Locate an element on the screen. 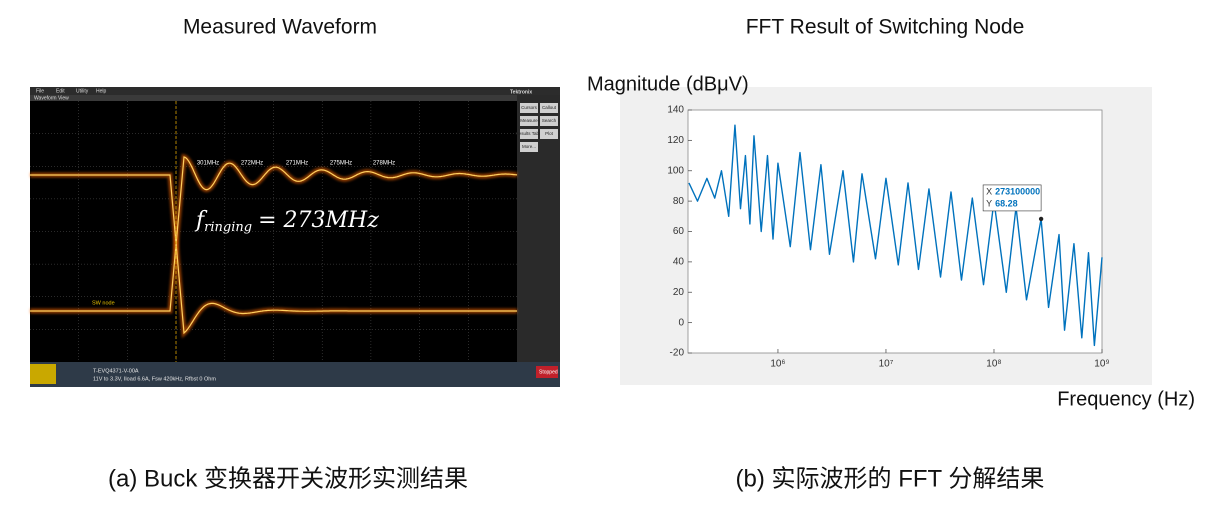  menu-item: File is located at coordinates (40, 91).